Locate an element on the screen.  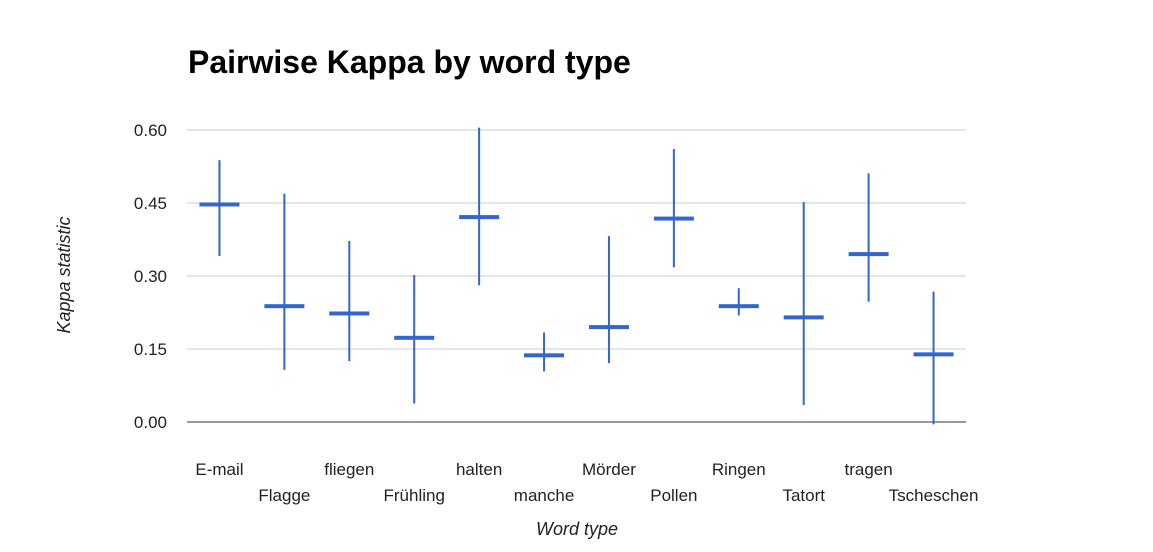
chart-title: Pairwise Kappa by word type is located at coordinates (409, 62).